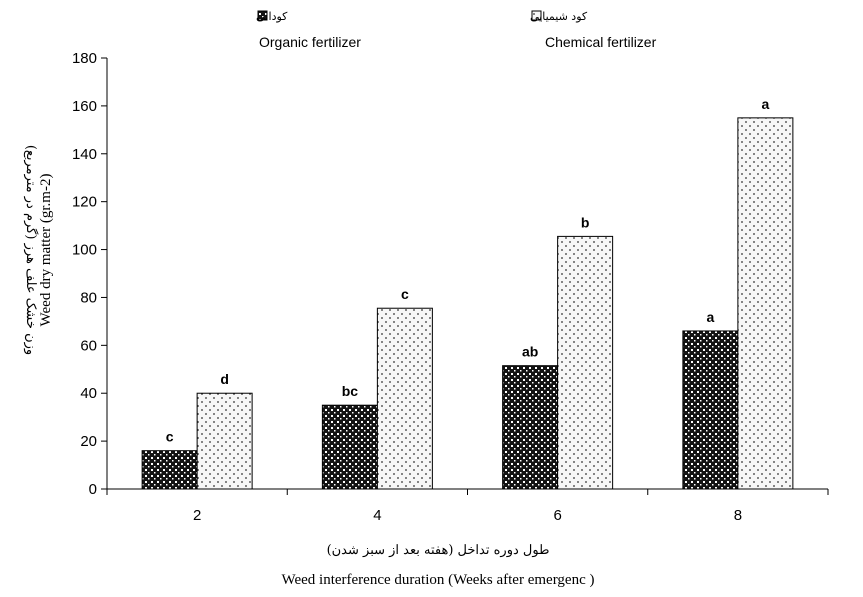 This screenshot has width=863, height=597. I want to click on legend-swatch-organic, so click(262, 15).